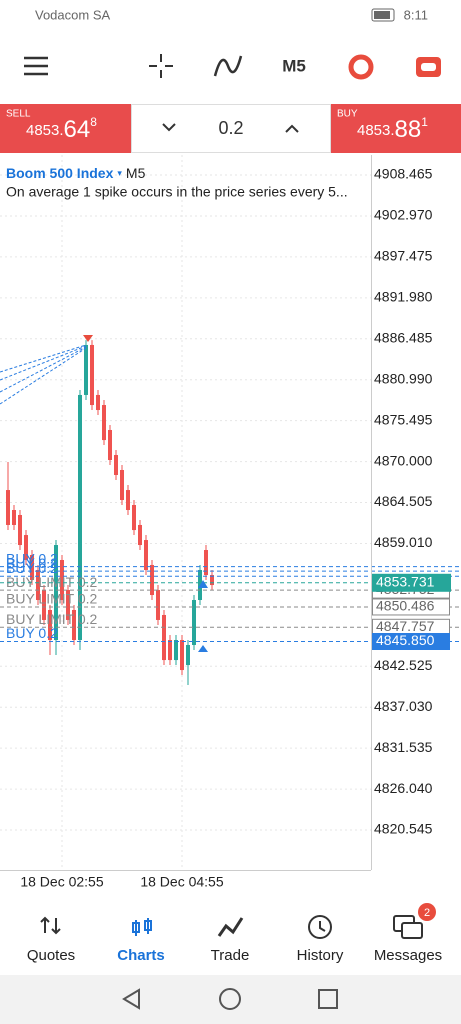 The image size is (461, 1024). I want to click on volume-down, so click(169, 127).